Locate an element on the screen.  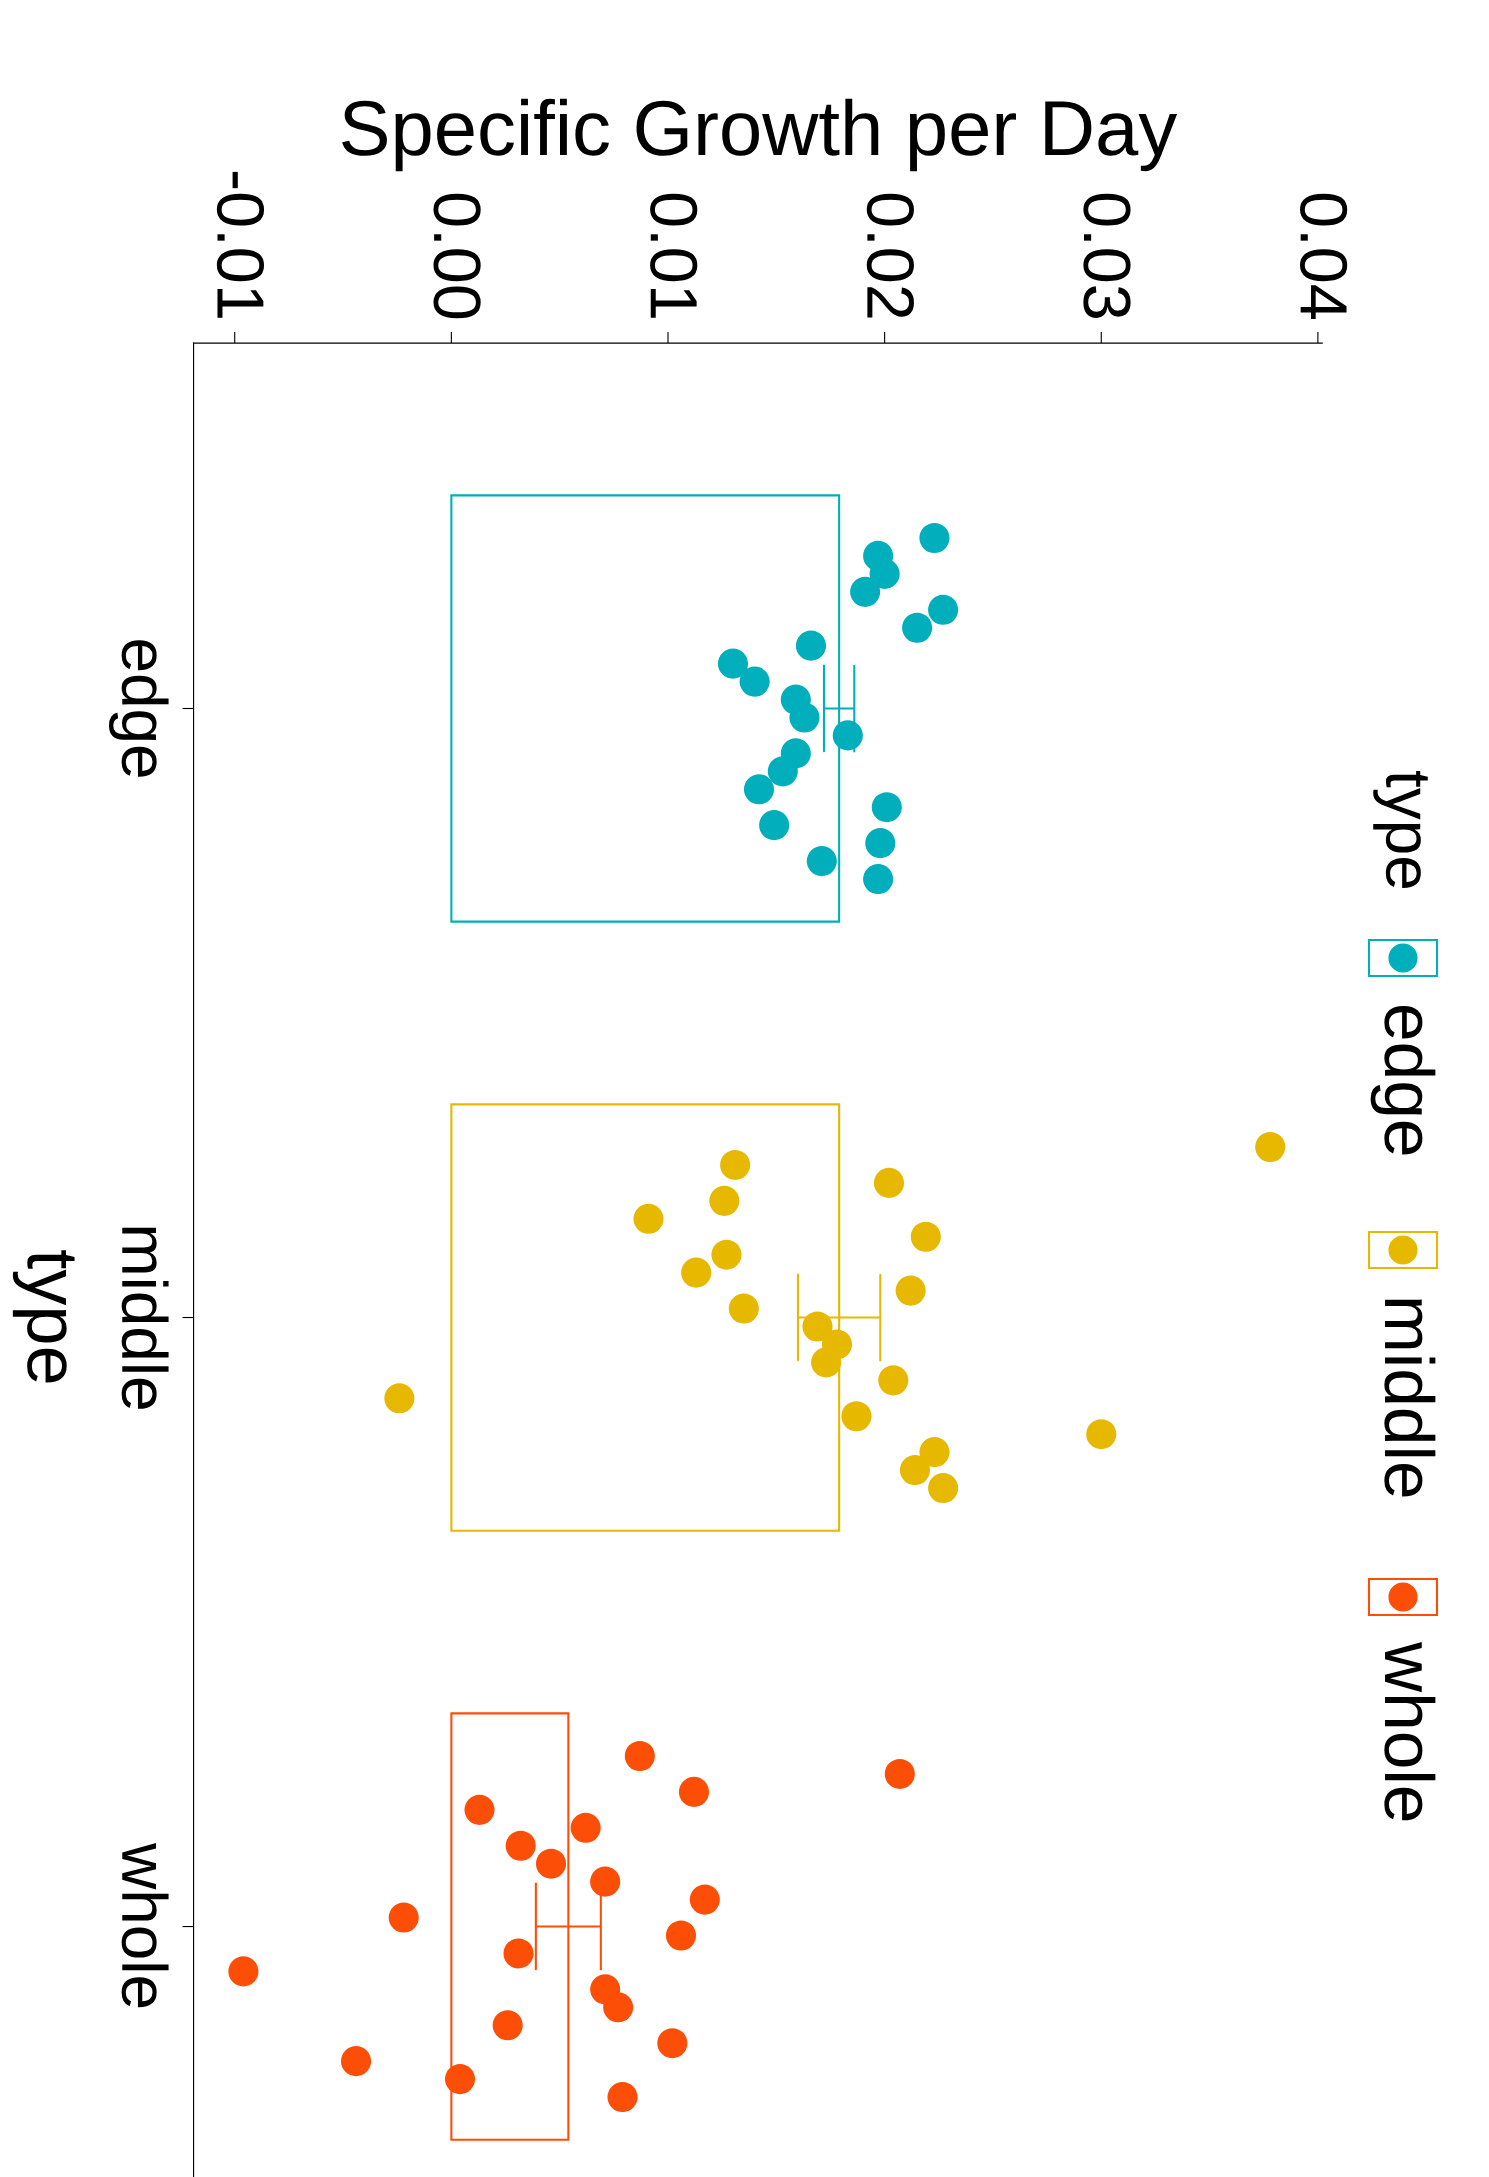
x-tick-label: 0.01 is located at coordinates (674, 255).